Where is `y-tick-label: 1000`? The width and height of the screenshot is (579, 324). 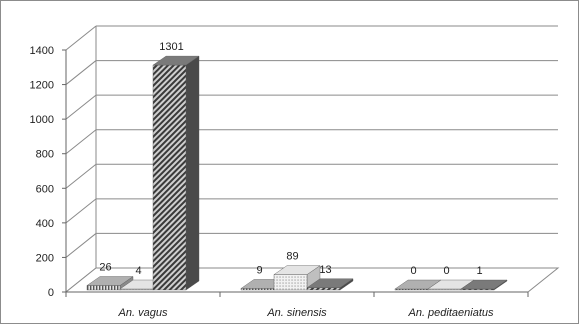
y-tick-label: 1000 is located at coordinates (42, 120).